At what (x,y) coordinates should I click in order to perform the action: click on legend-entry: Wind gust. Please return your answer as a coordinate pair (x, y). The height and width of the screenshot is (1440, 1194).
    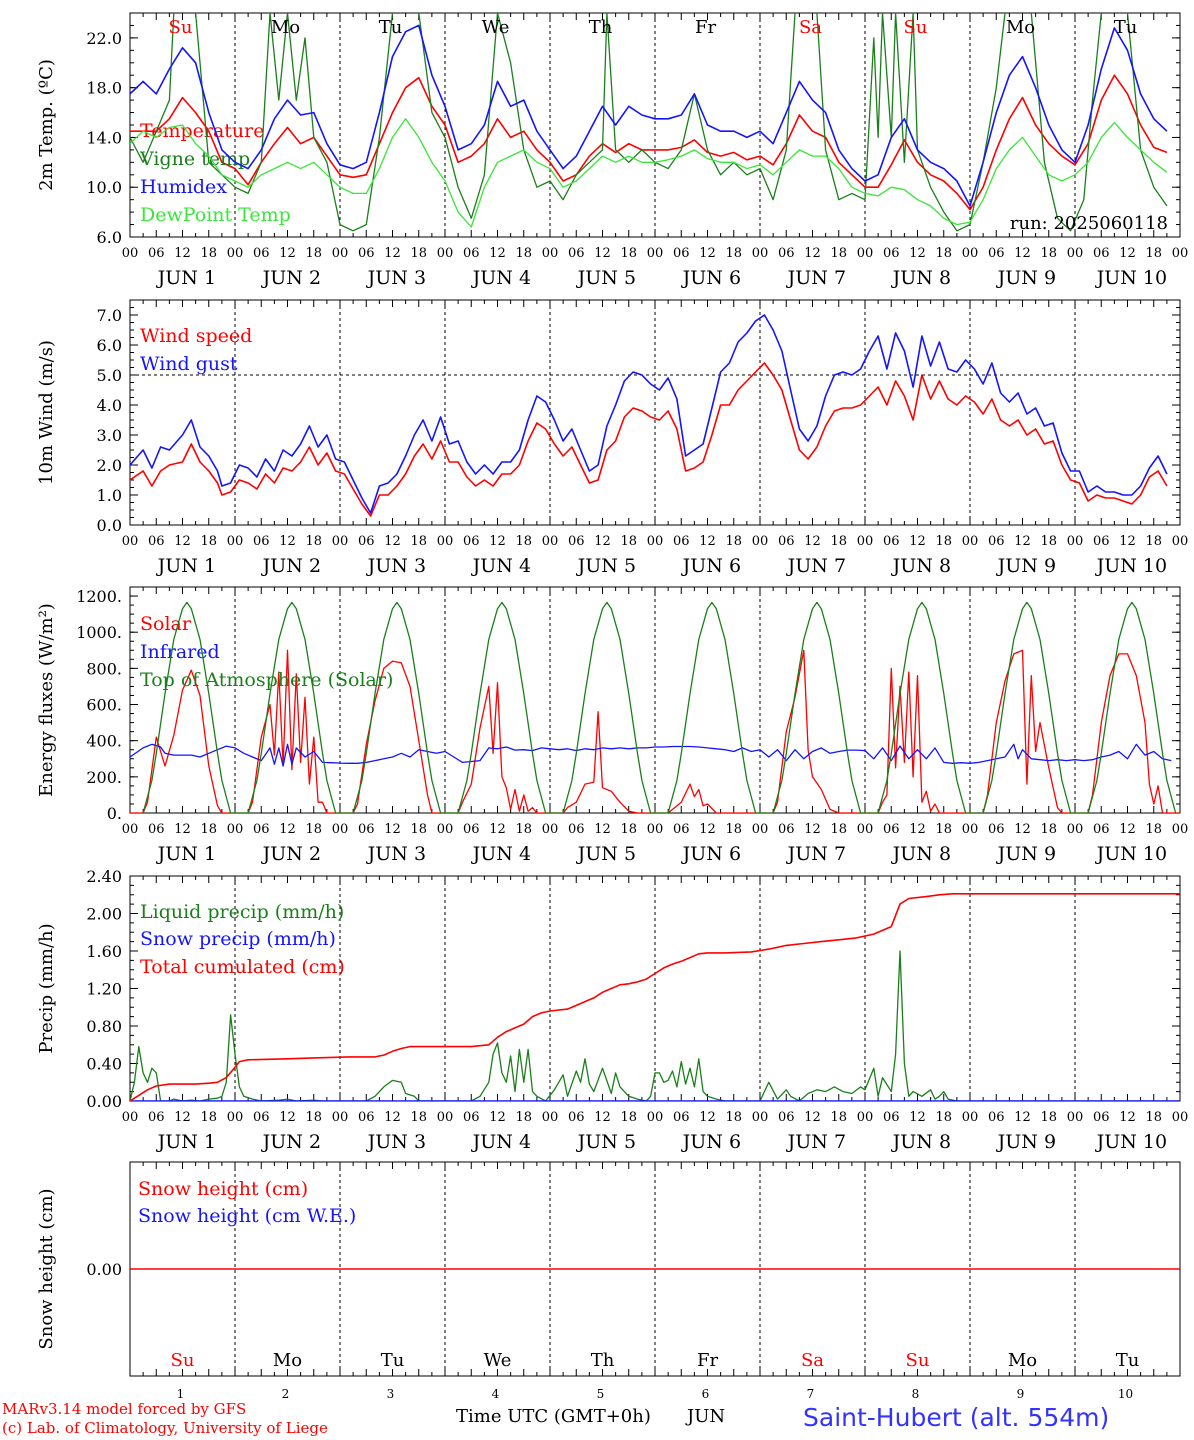
    Looking at the image, I should click on (189, 364).